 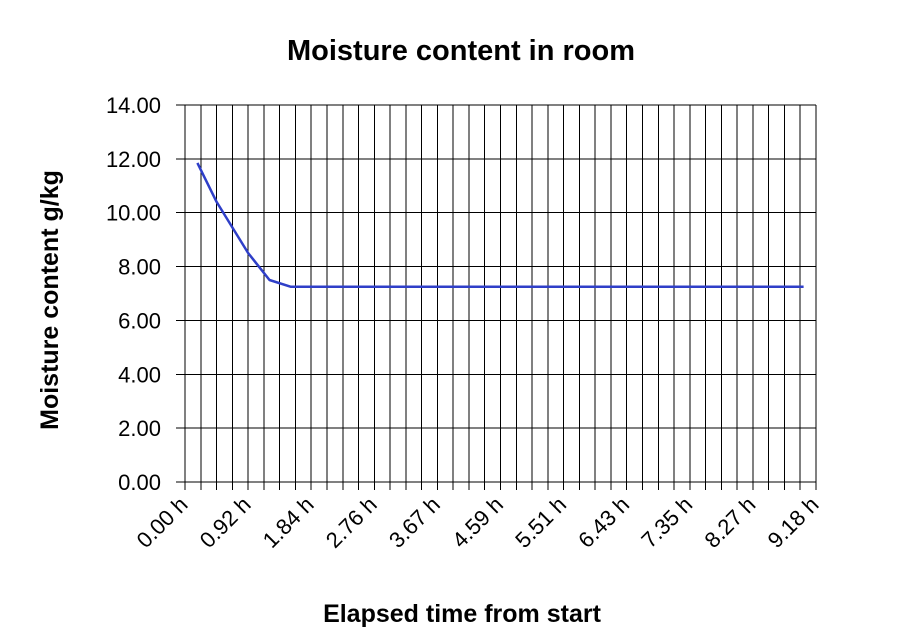 I want to click on y-tick-label: 6.00, so click(x=139, y=320).